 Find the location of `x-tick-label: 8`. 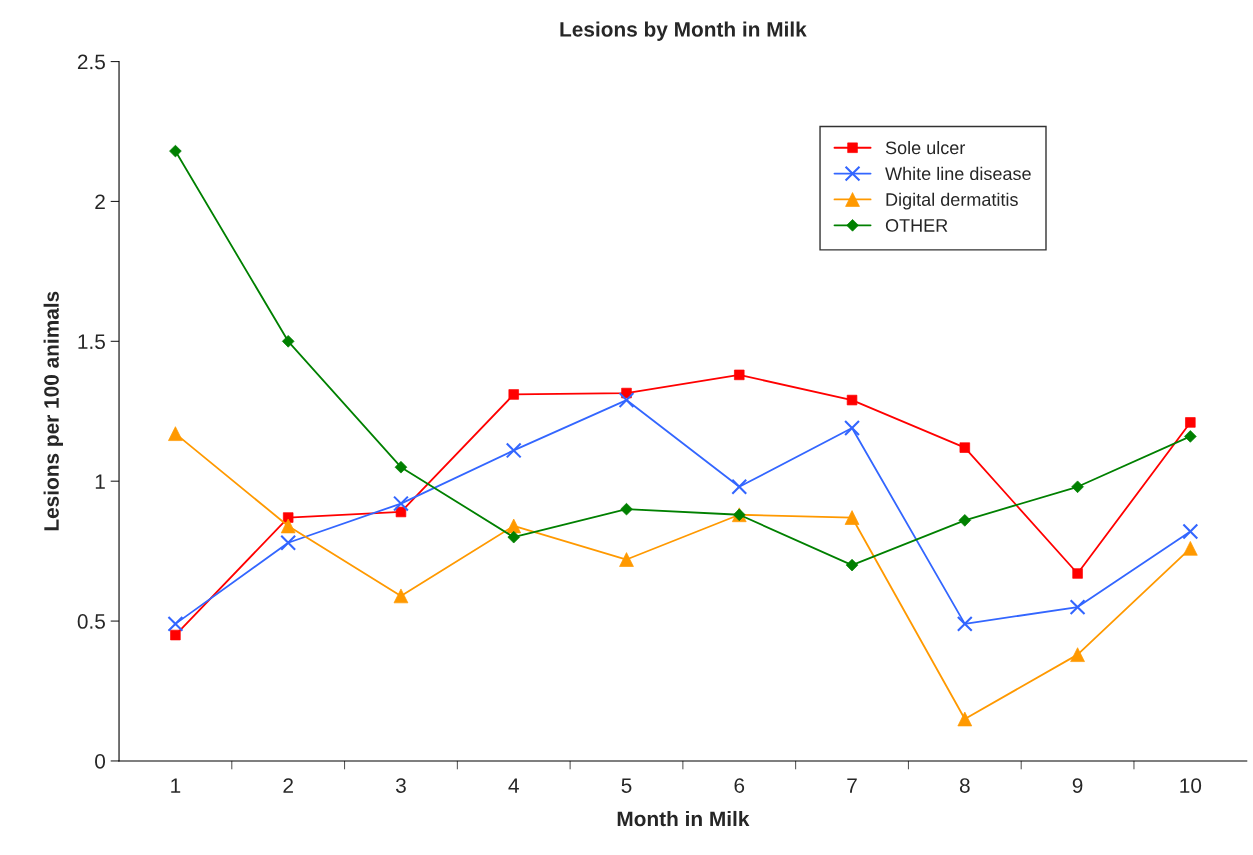

x-tick-label: 8 is located at coordinates (964, 785).